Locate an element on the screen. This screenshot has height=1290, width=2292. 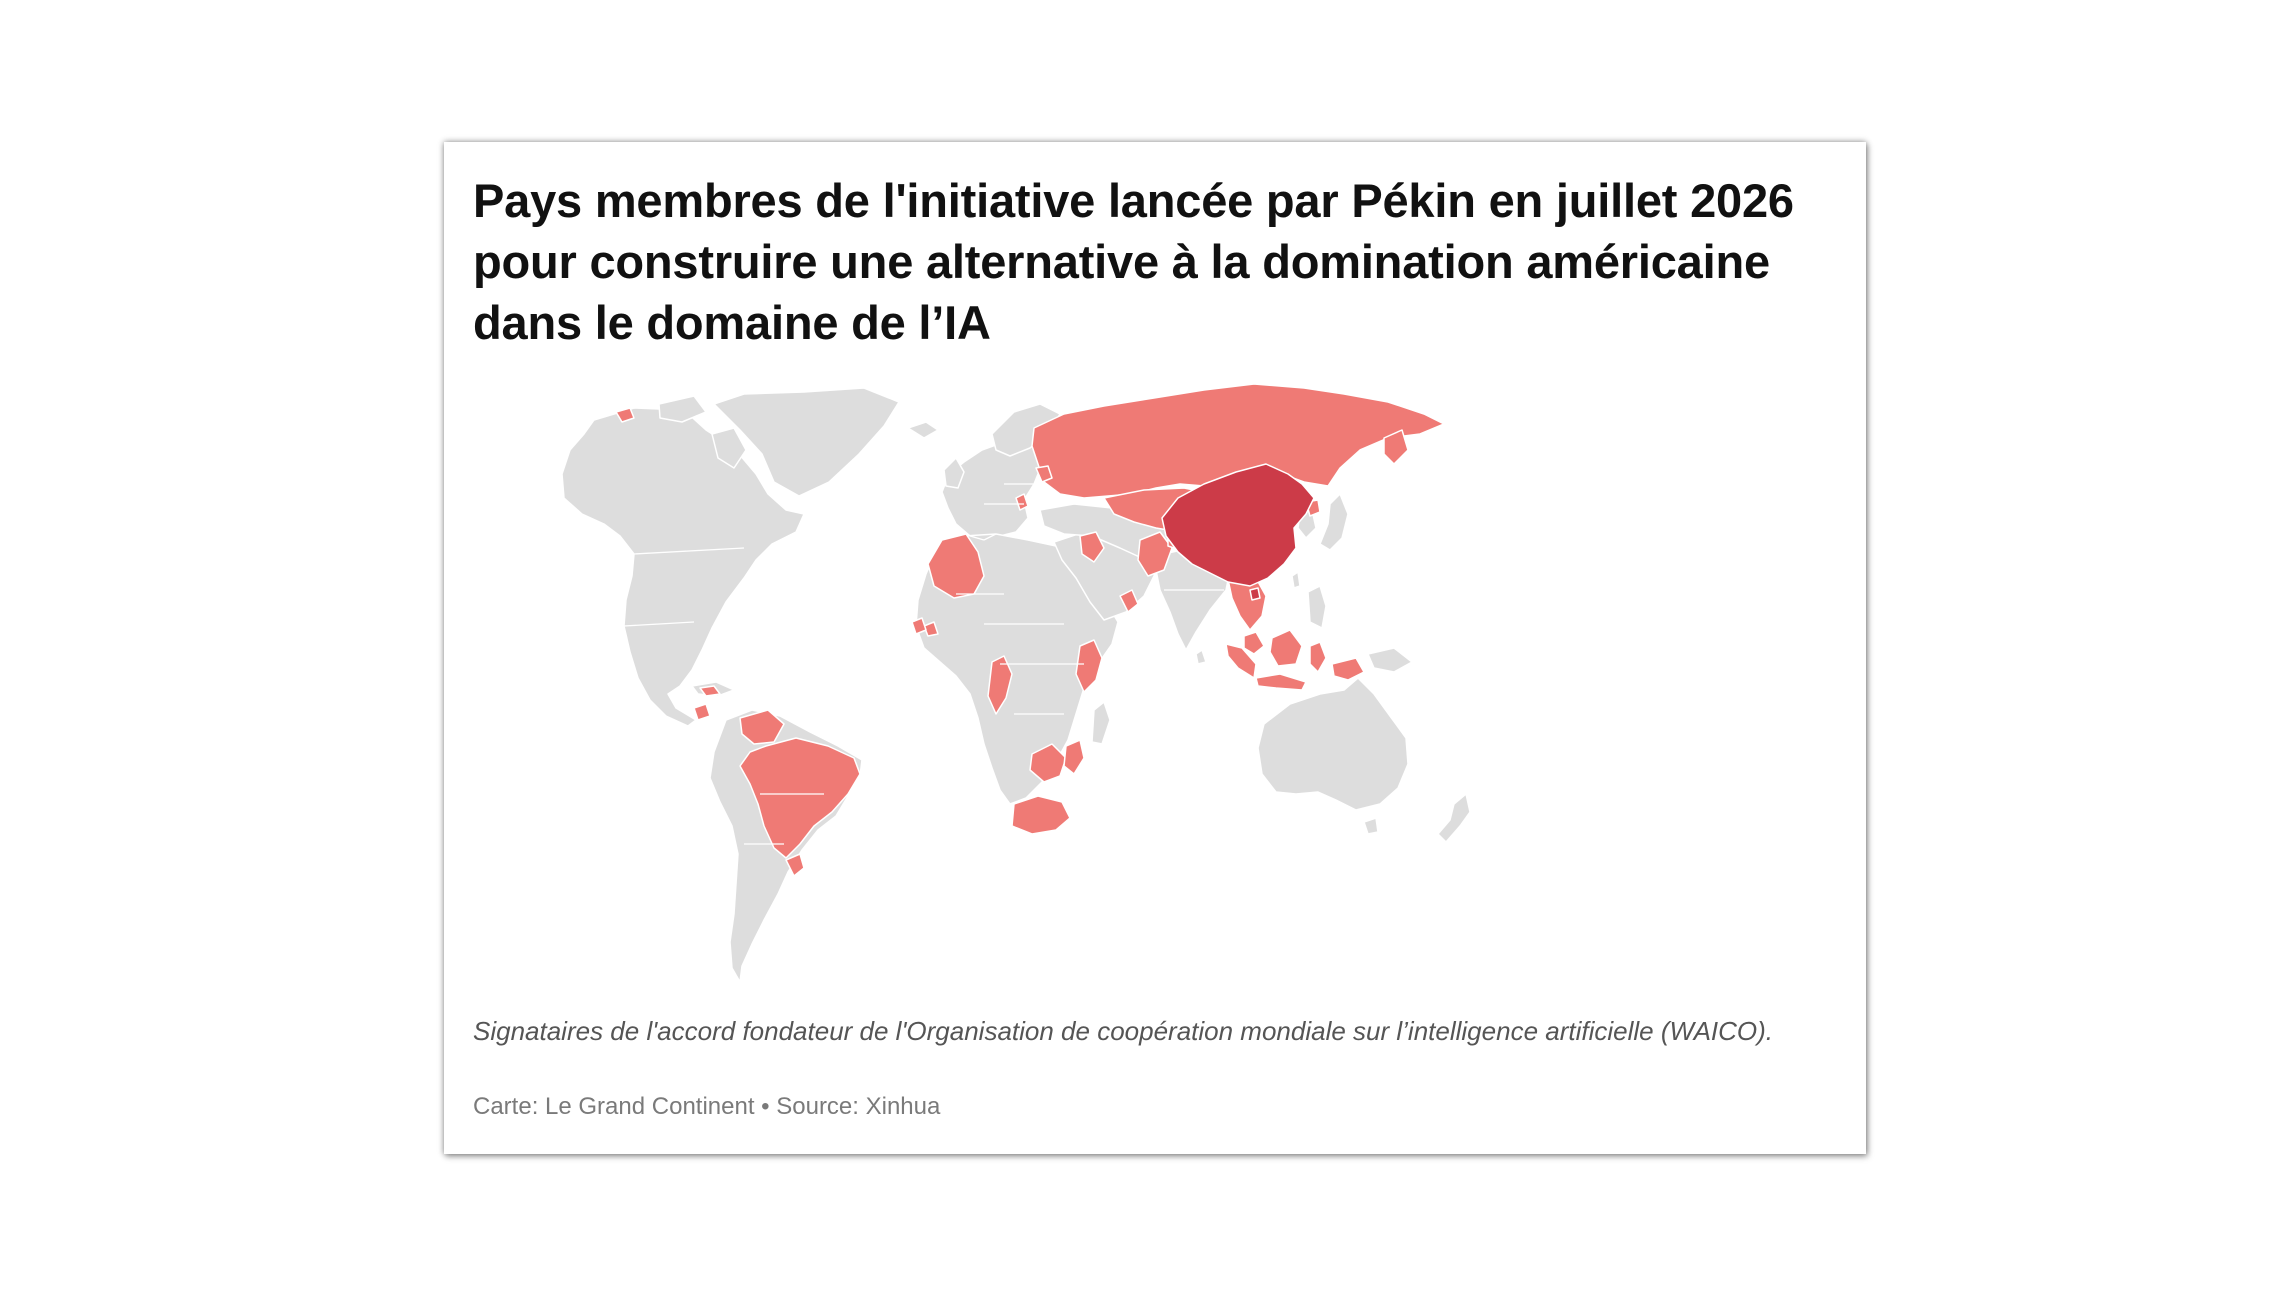
country-indonesia-java is located at coordinates (1281, 682).